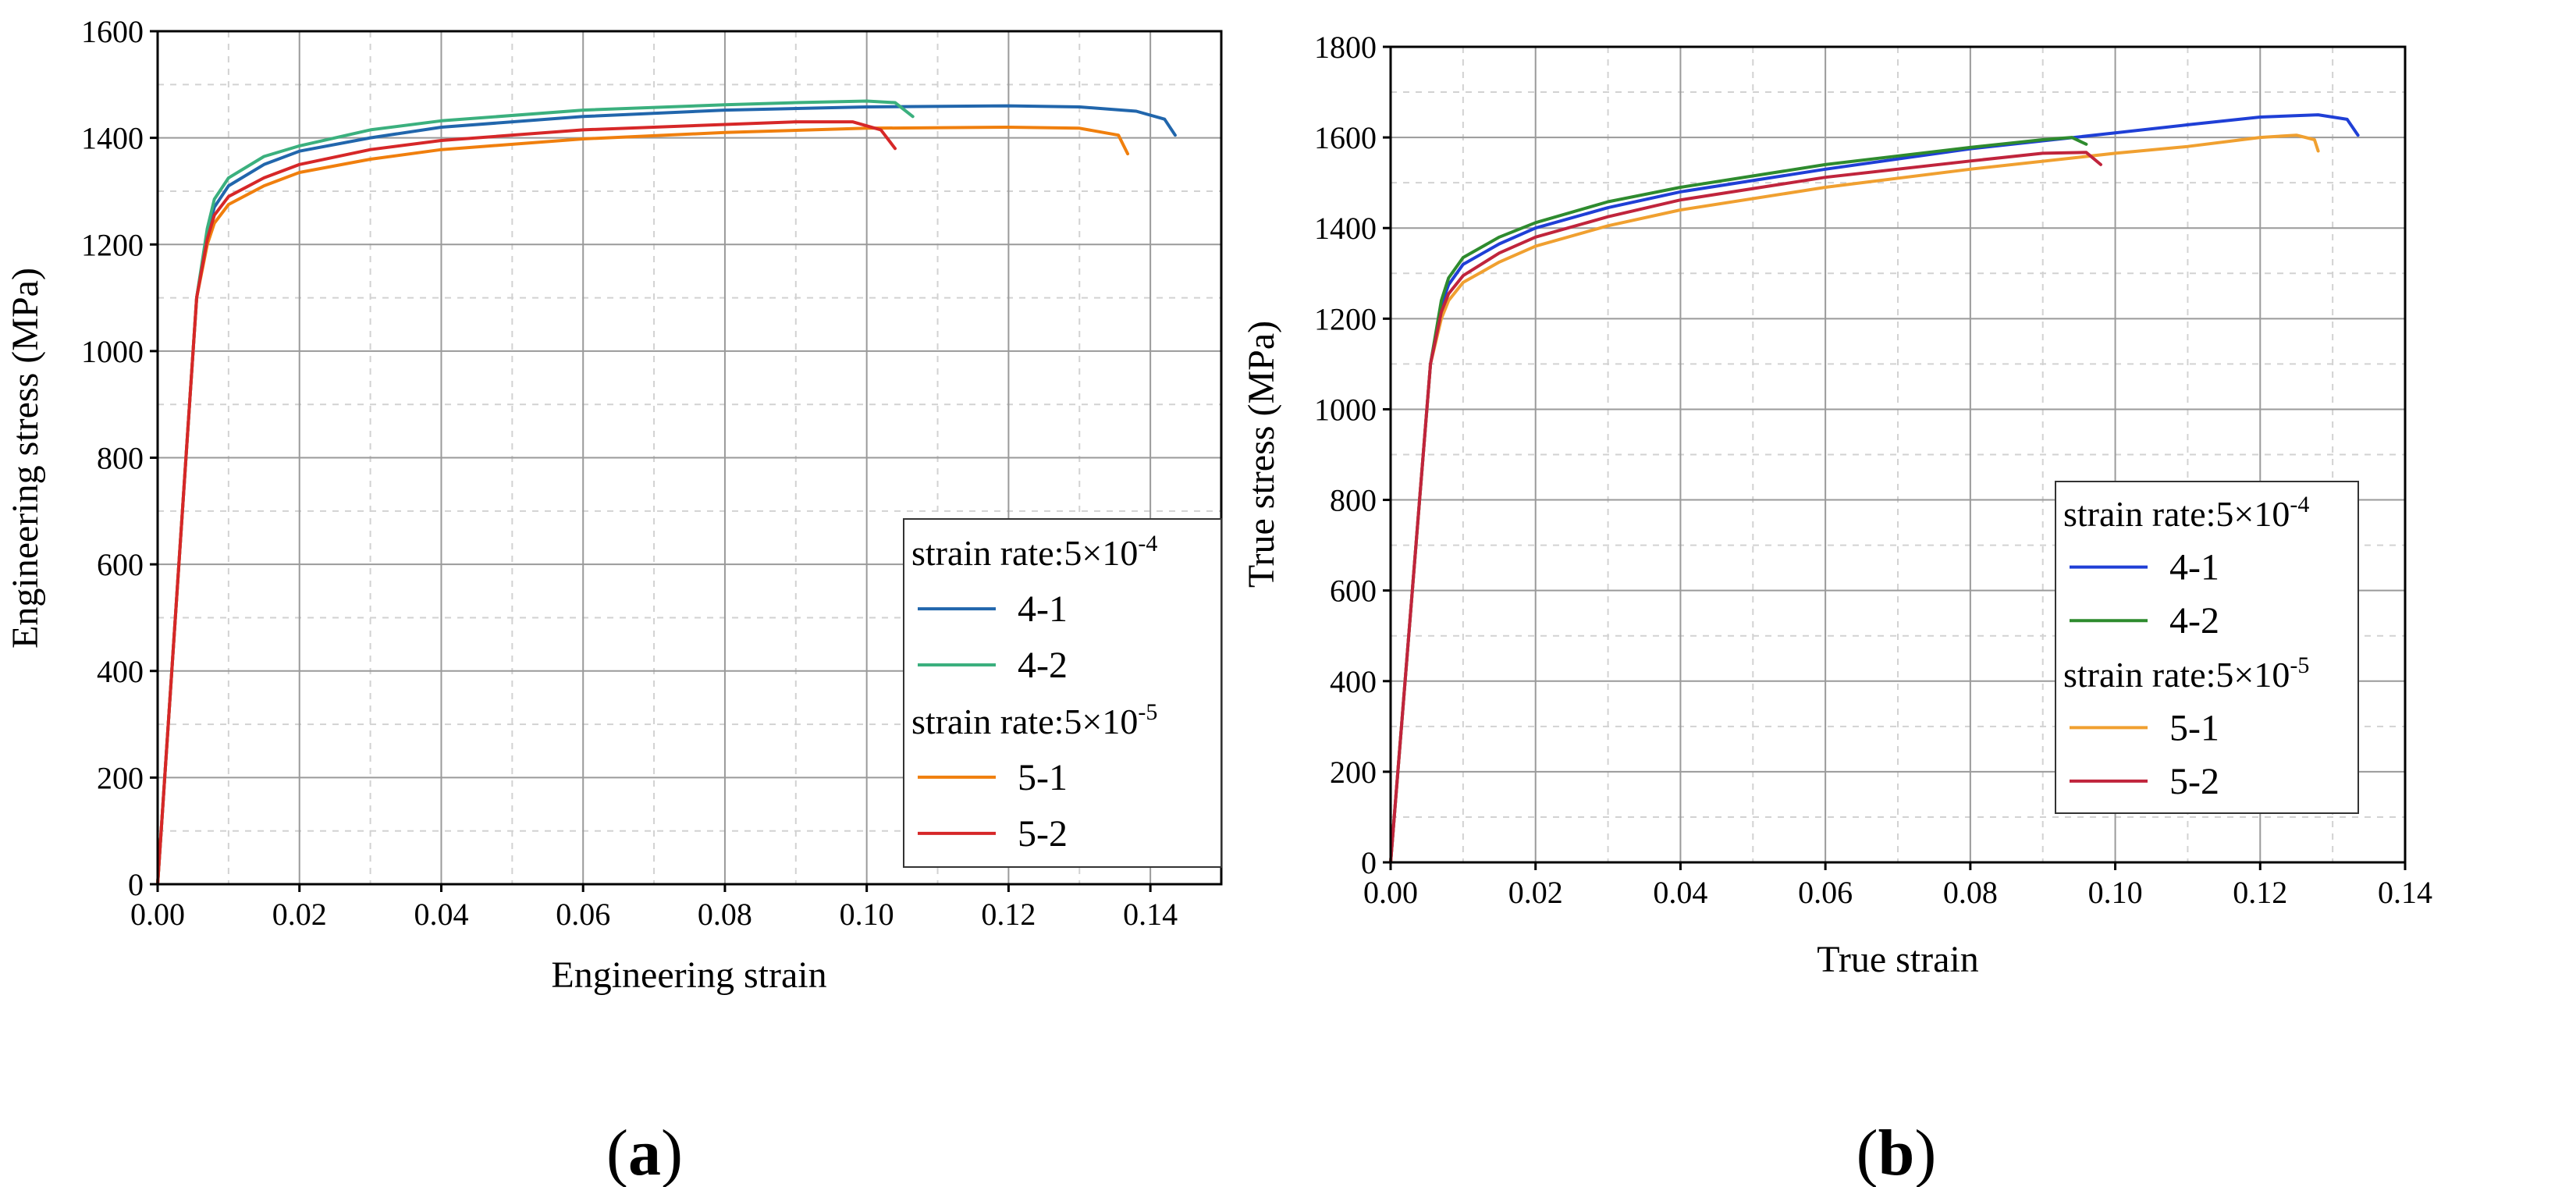  Describe the element at coordinates (1898, 959) in the screenshot. I see `x-axis-title: True strain` at that location.